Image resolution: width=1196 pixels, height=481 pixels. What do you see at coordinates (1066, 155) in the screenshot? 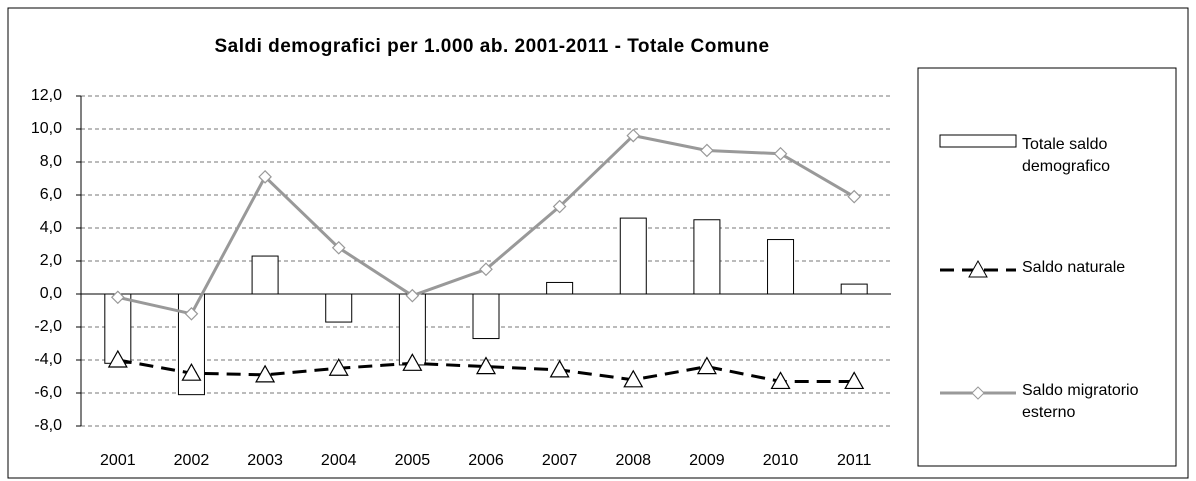
I see `legend-label: Totale saldo demografico` at bounding box center [1066, 155].